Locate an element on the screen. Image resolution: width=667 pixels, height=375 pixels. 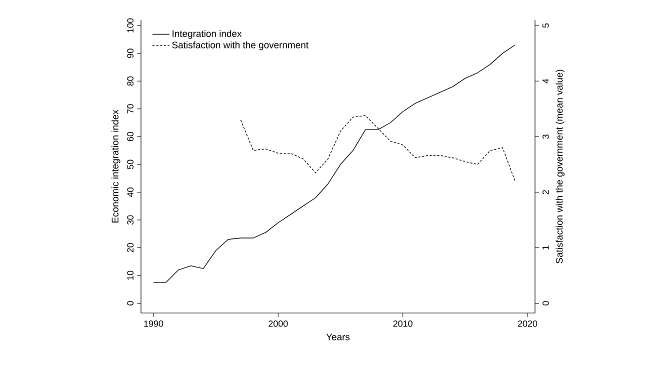
legend-label: Satisfaction with the government is located at coordinates (240, 45).